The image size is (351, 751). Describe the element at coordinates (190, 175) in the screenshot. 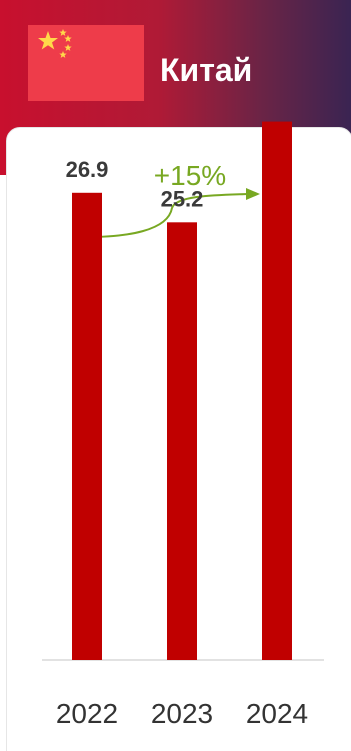

I see `growth-label: +15%` at that location.